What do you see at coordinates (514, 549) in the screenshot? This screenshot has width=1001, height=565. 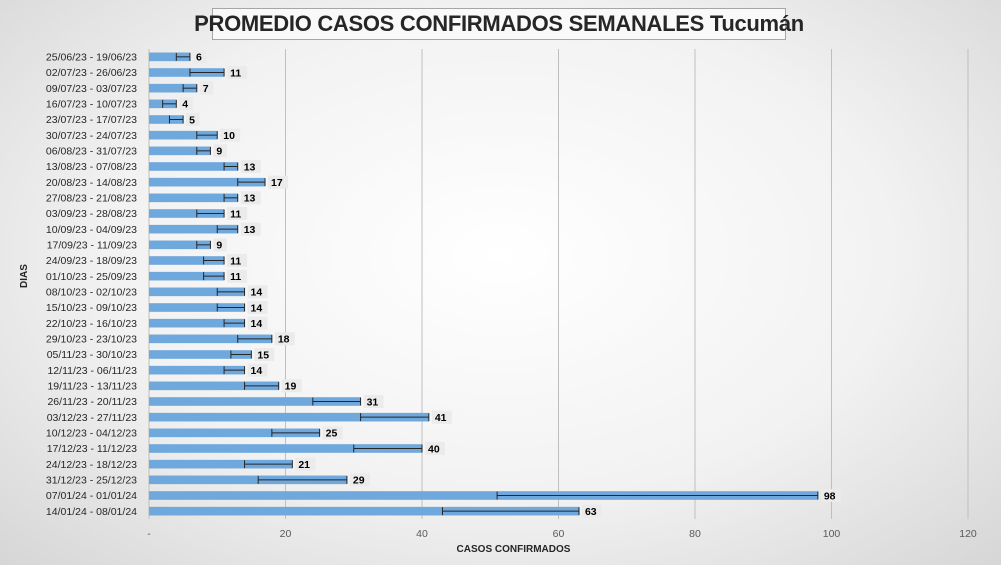 I see `x-axis-title: CASOS CONFIRMADOS` at bounding box center [514, 549].